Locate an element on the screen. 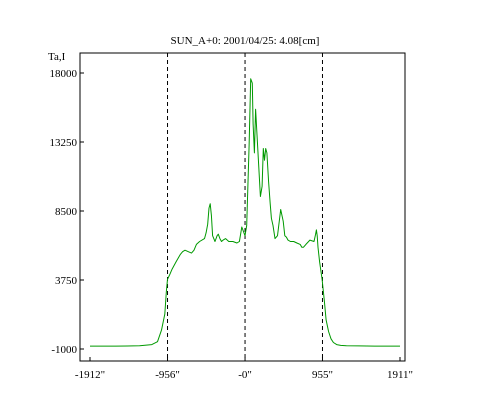  x-tick-label: -956" is located at coordinates (167, 375).